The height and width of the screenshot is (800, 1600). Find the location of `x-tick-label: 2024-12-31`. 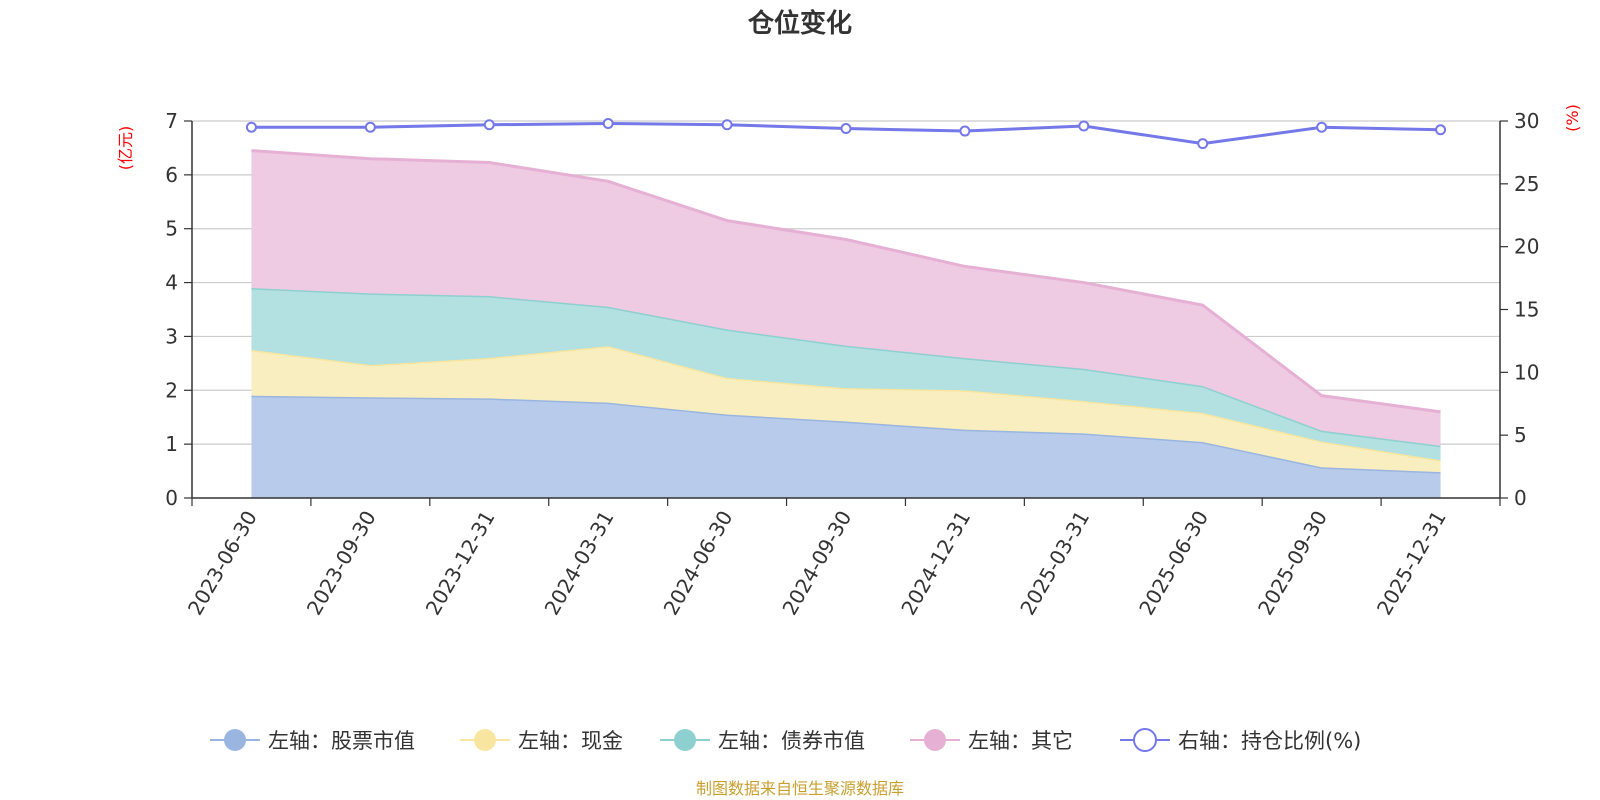

x-tick-label: 2024-12-31 is located at coordinates (935, 563).